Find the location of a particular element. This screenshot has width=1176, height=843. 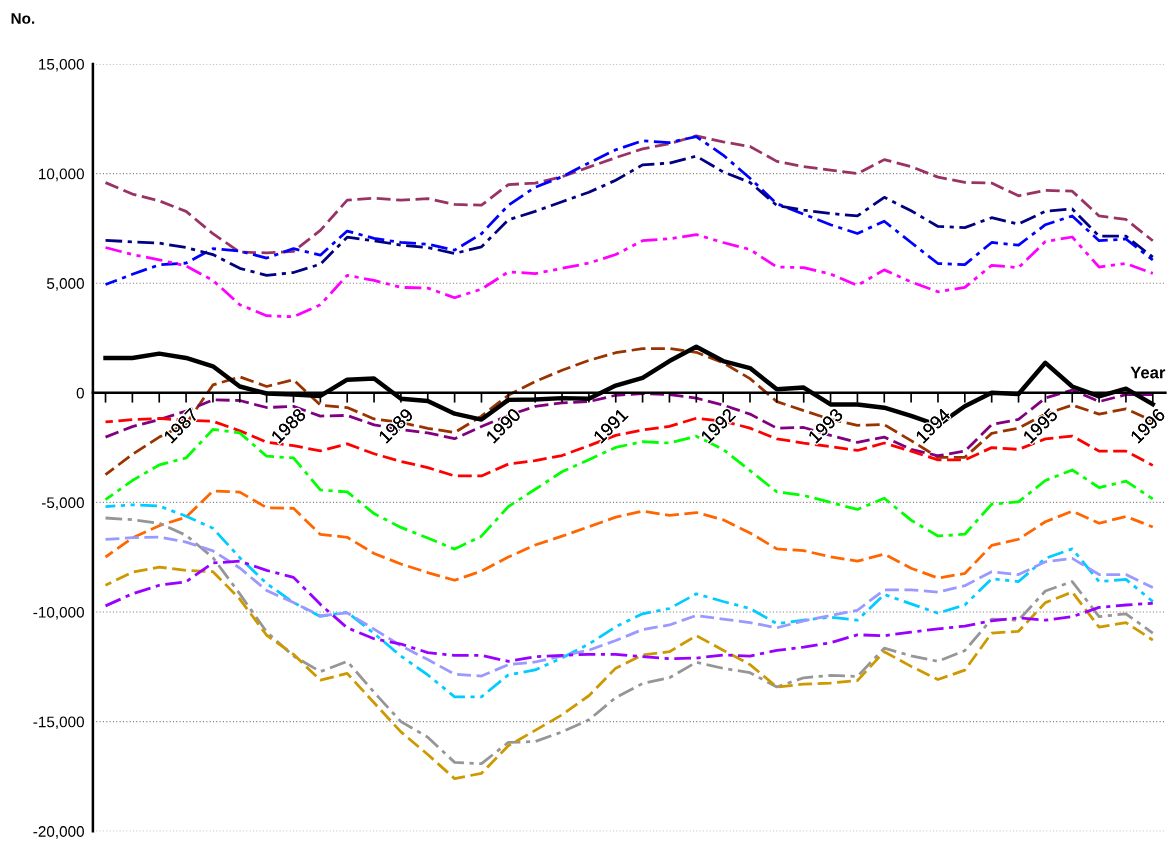

y-tick-label: 10,000 is located at coordinates (61, 175).